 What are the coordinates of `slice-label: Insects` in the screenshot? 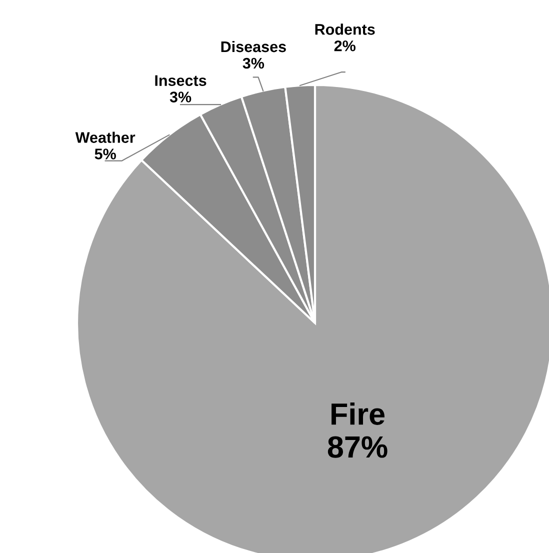 It's located at (180, 80).